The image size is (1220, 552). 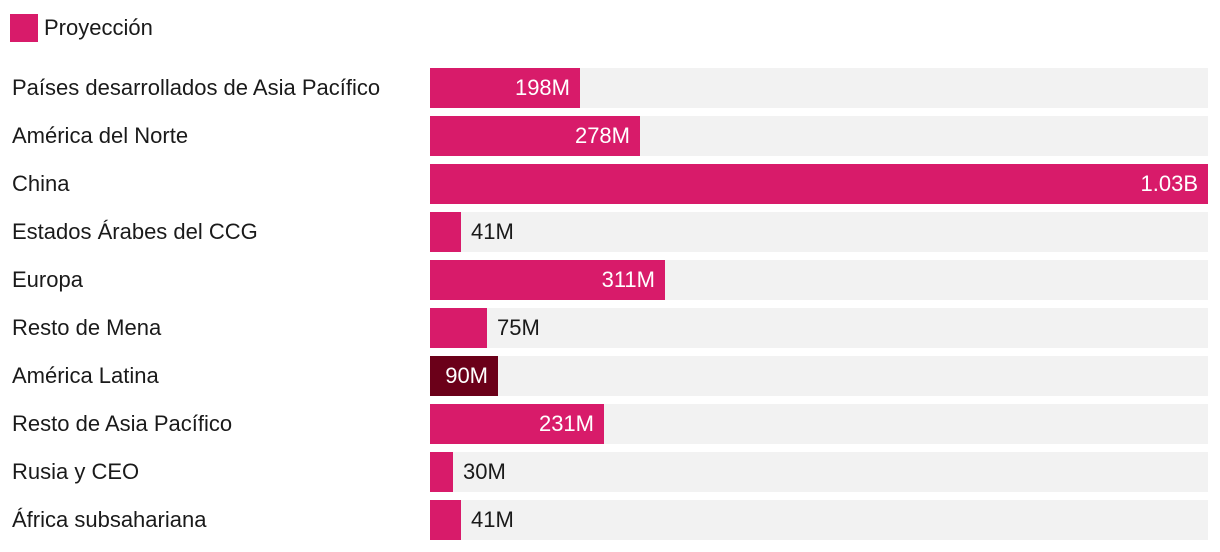 I want to click on bar-track: 231M, so click(x=819, y=424).